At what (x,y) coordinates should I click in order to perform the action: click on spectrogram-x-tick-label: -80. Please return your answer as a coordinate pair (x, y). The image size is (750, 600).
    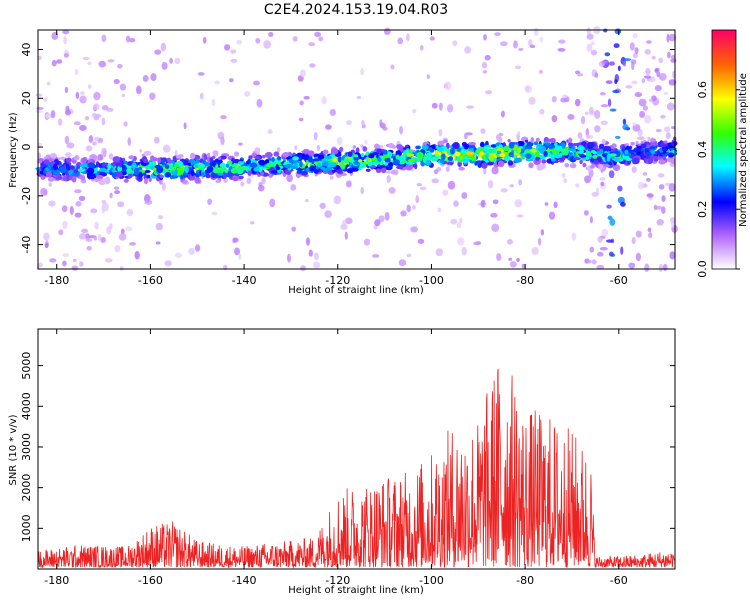
    Looking at the image, I should click on (525, 280).